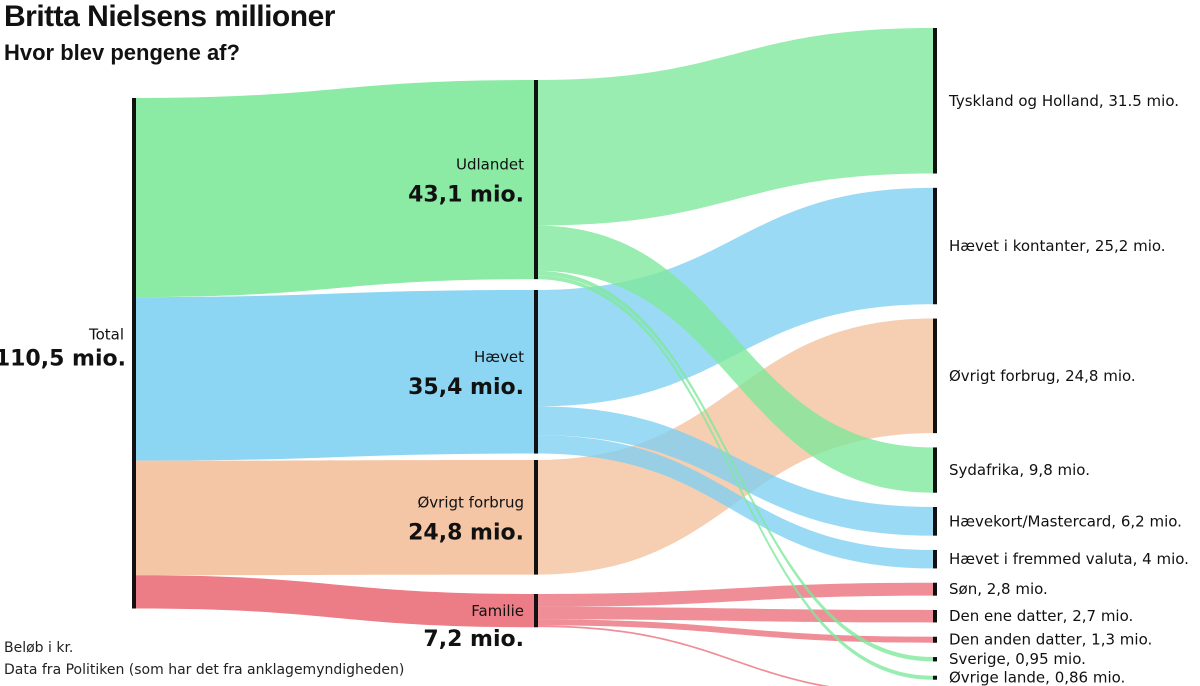 This screenshot has width=1200, height=686. I want to click on node-bar-total, so click(134, 353).